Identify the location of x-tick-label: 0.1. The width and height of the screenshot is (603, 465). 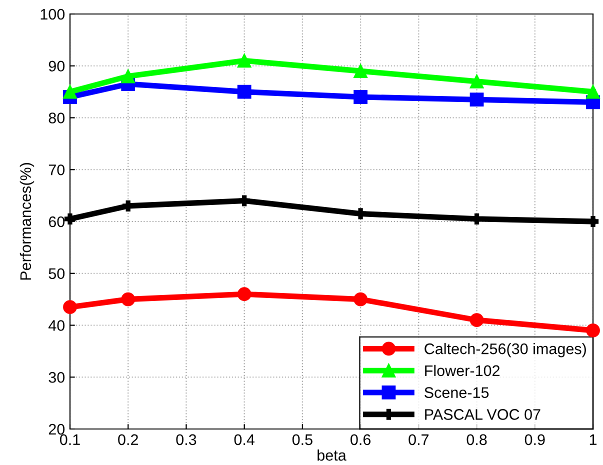
(70, 440).